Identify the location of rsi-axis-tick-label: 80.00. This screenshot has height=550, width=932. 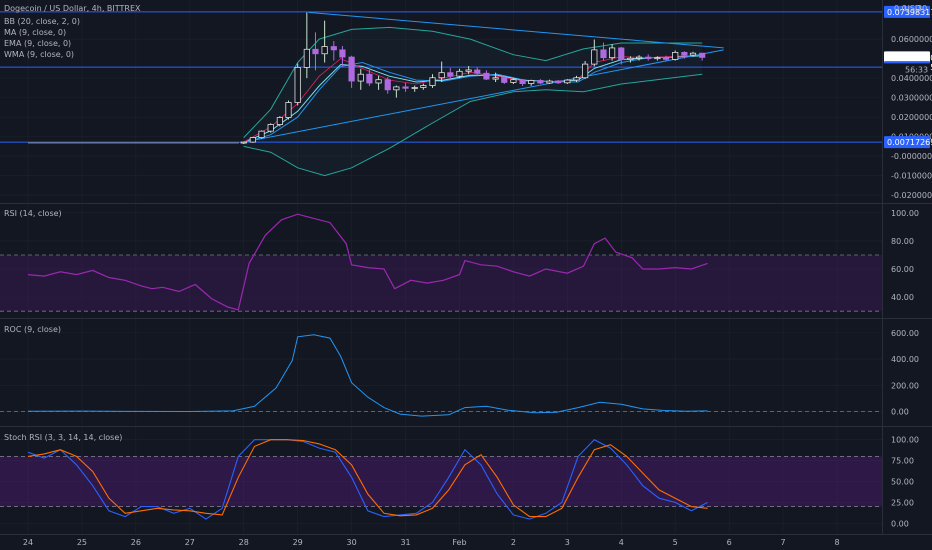
(902, 241).